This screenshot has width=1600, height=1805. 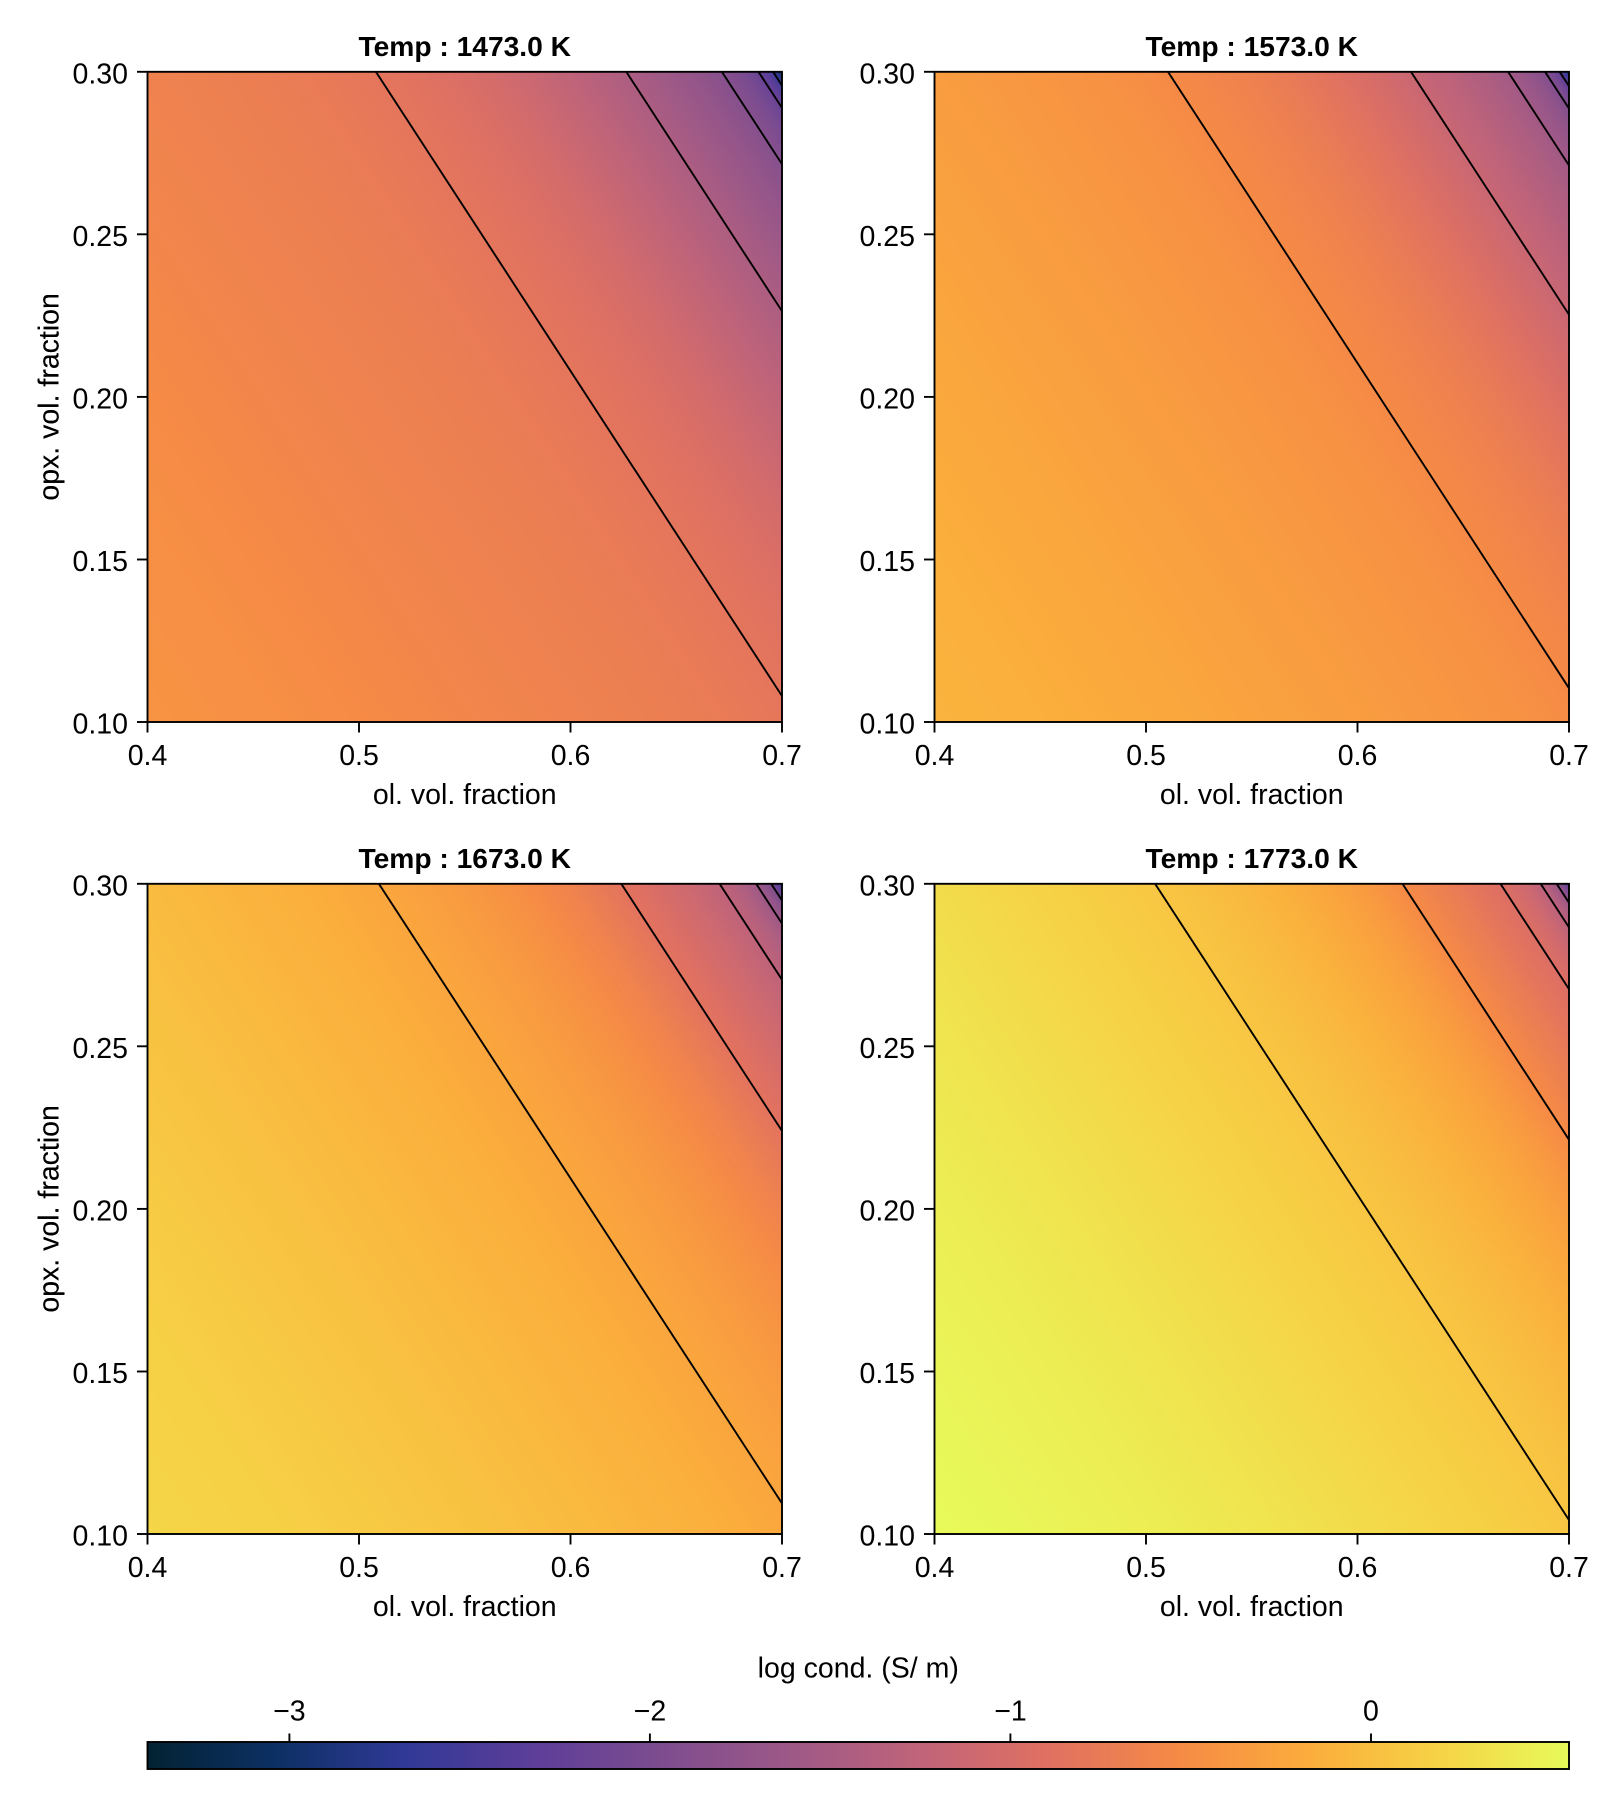 What do you see at coordinates (858, 1669) in the screenshot?
I see `svg-text: log cond. (S/ m)` at bounding box center [858, 1669].